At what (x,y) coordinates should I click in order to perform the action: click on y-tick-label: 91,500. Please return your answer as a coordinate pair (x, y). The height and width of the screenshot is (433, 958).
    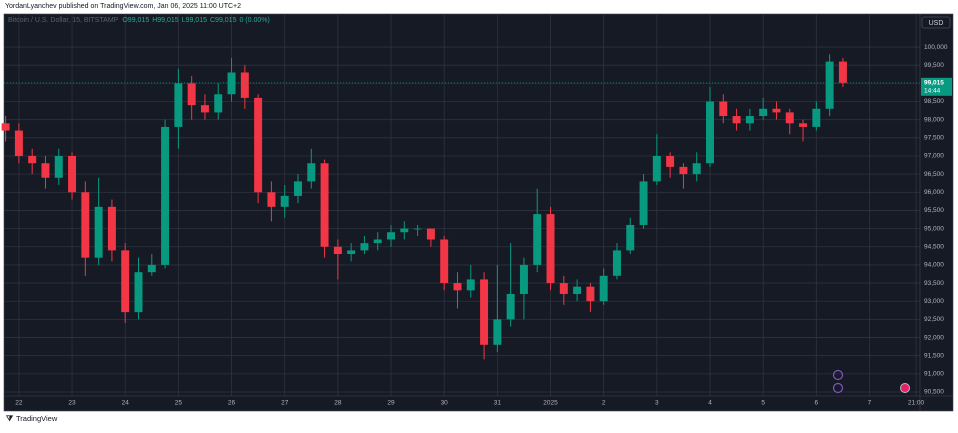
    Looking at the image, I should click on (934, 355).